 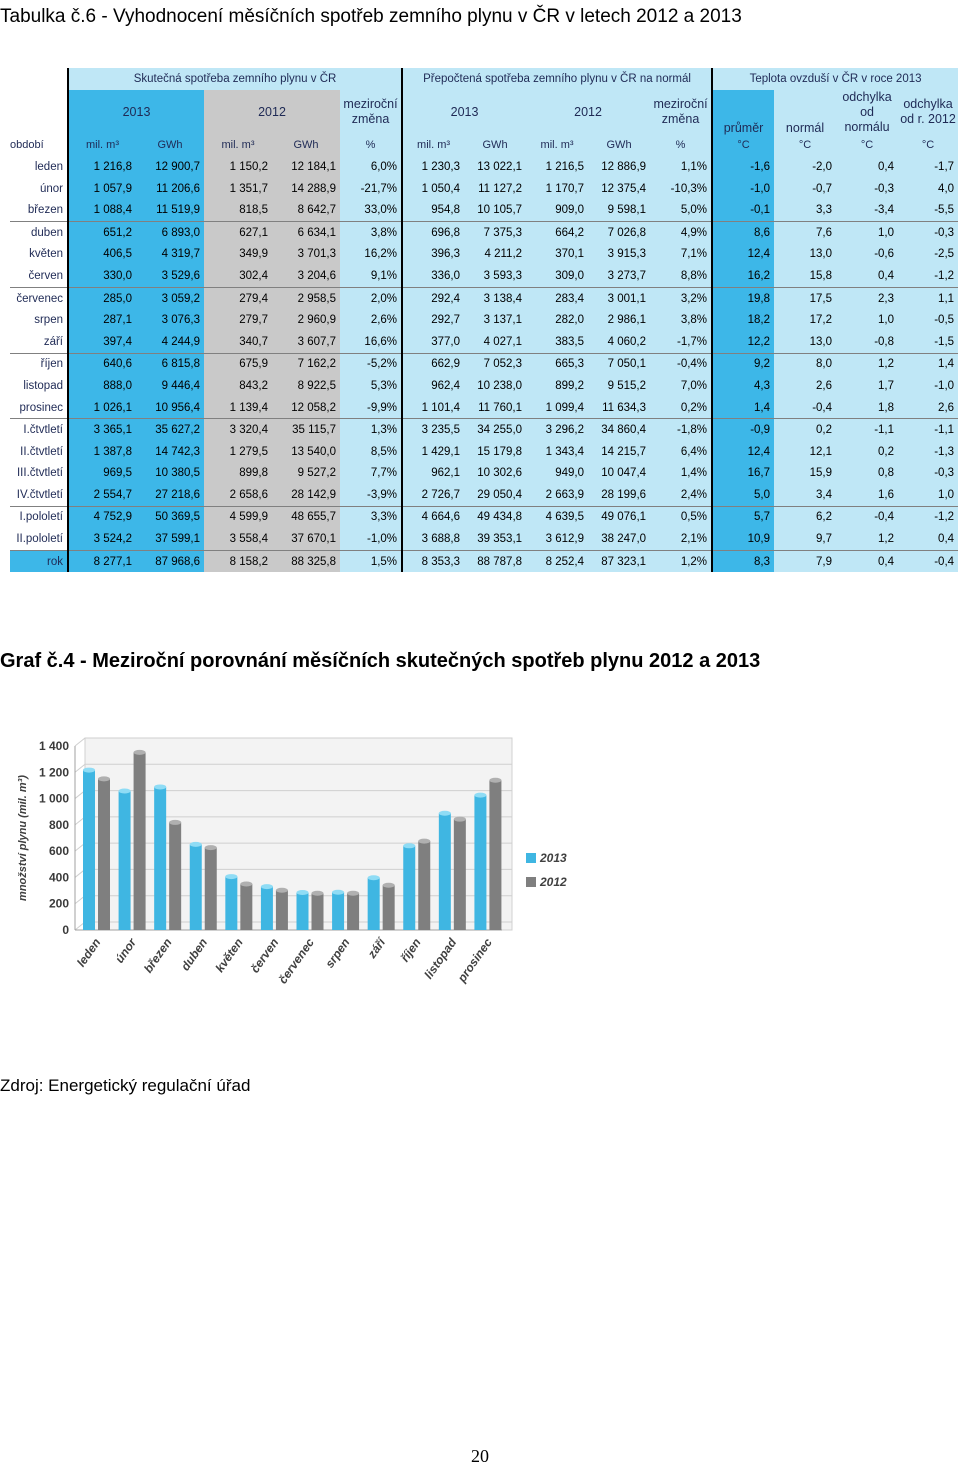 I want to click on table-cell: 37 599,1, so click(x=170, y=539).